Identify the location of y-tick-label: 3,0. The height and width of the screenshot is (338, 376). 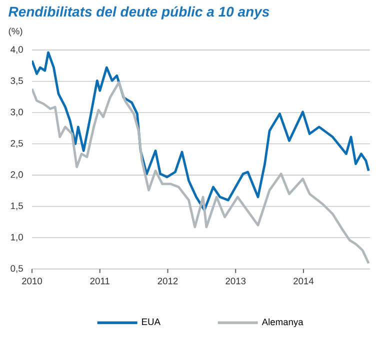
(16, 112).